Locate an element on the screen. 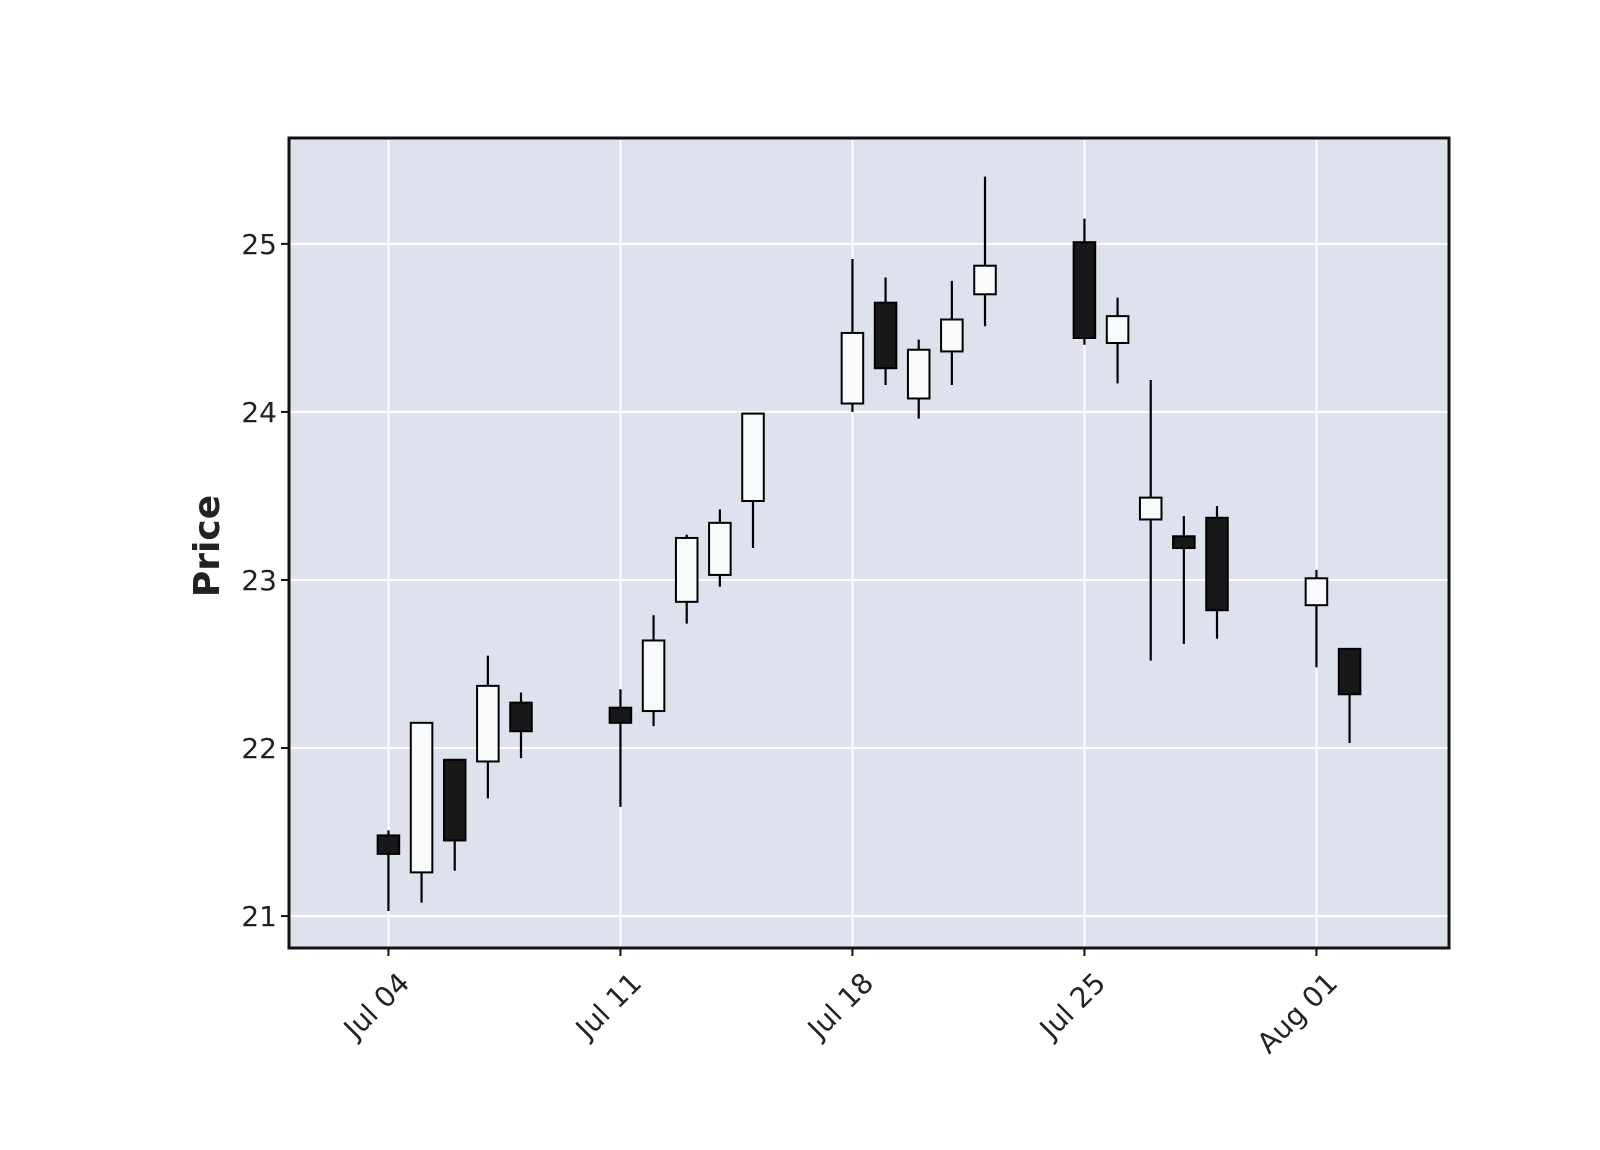 This screenshot has width=1600, height=1150. y-axis-ticks: 21 22 23 24 25 is located at coordinates (265, 580).